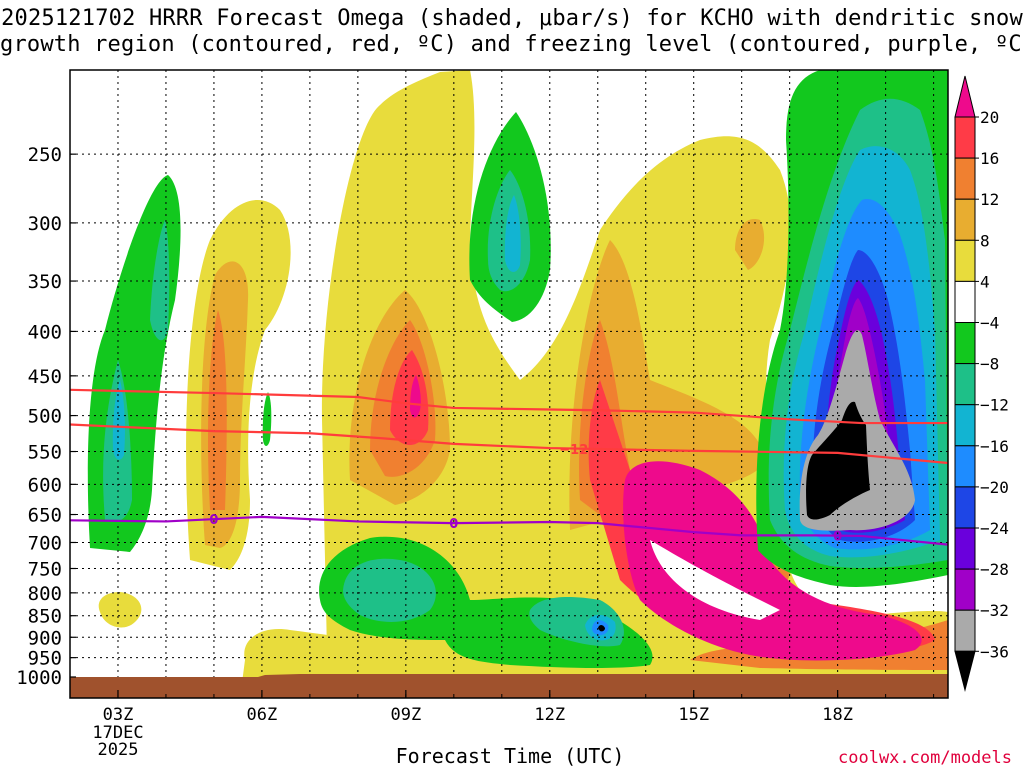 The width and height of the screenshot is (1024, 768). Describe the element at coordinates (39, 678) in the screenshot. I see `y-tick-label: 1000` at that location.